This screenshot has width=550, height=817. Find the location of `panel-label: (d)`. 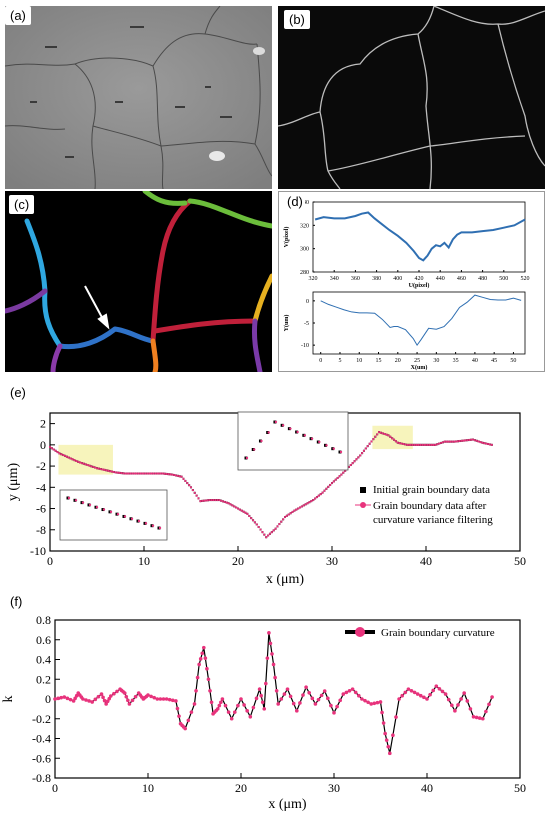

panel-label: (d) is located at coordinates (295, 201).